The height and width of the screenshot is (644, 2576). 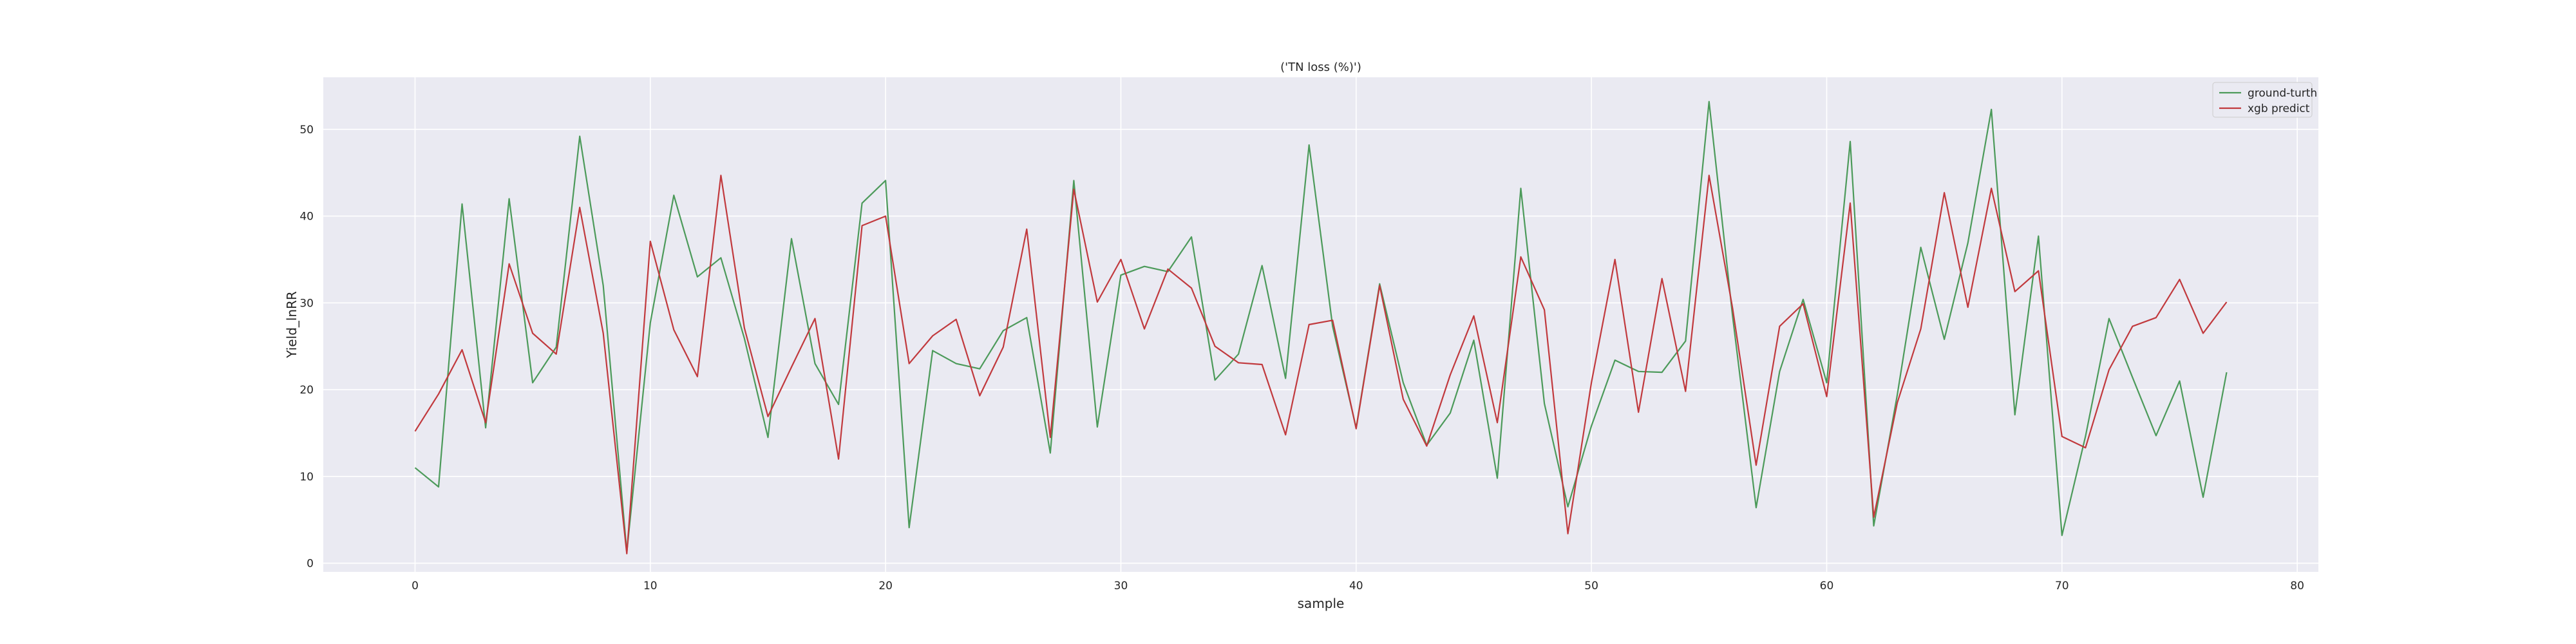 What do you see at coordinates (885, 586) in the screenshot?
I see `x-tick-label: 20` at bounding box center [885, 586].